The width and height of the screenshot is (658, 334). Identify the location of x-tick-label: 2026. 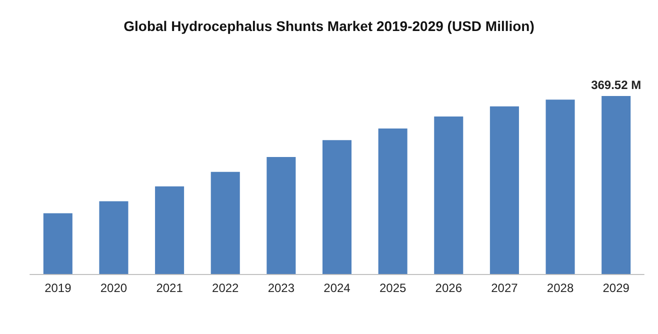
(448, 288).